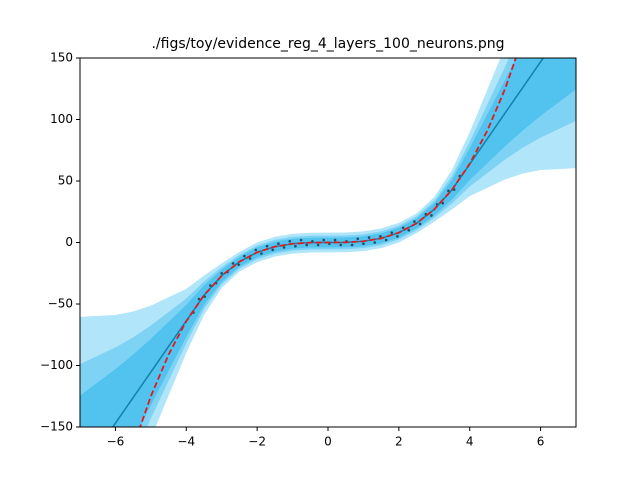 The height and width of the screenshot is (484, 640). What do you see at coordinates (186, 442) in the screenshot?
I see `x-tick-label: −4` at bounding box center [186, 442].